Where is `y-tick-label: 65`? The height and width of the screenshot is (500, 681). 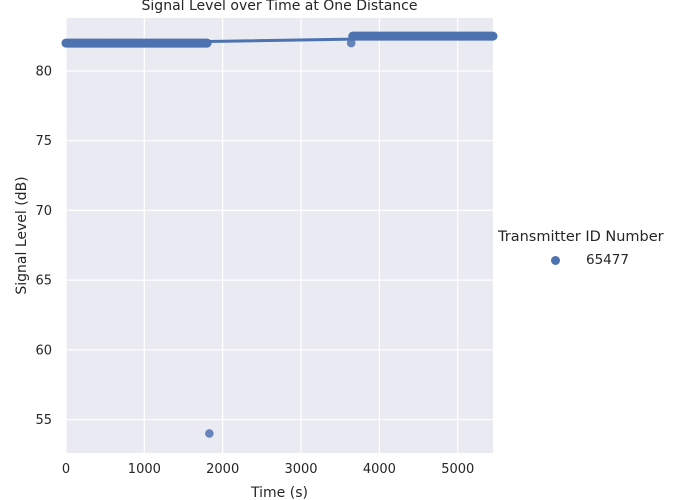
y-tick-label: 65 is located at coordinates (43, 281).